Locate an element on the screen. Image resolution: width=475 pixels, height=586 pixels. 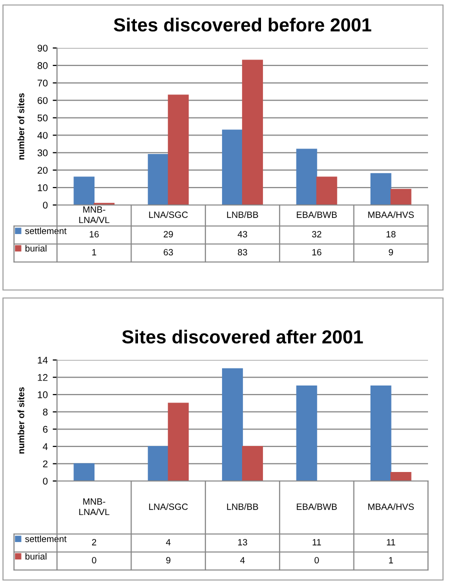
data-label: 83 is located at coordinates (243, 252).